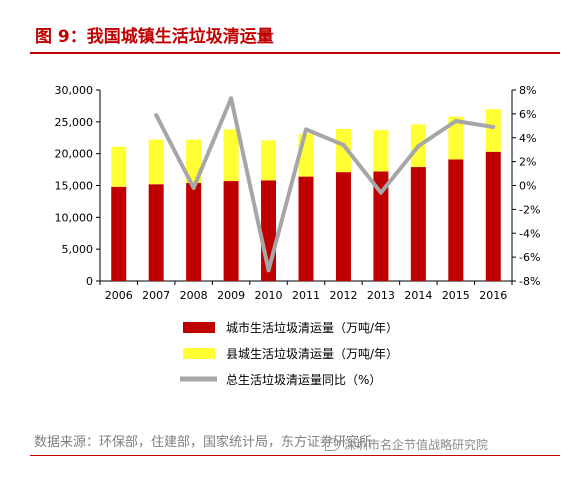 The image size is (572, 480). What do you see at coordinates (295, 455) in the screenshot?
I see `bottom-divider` at bounding box center [295, 455].